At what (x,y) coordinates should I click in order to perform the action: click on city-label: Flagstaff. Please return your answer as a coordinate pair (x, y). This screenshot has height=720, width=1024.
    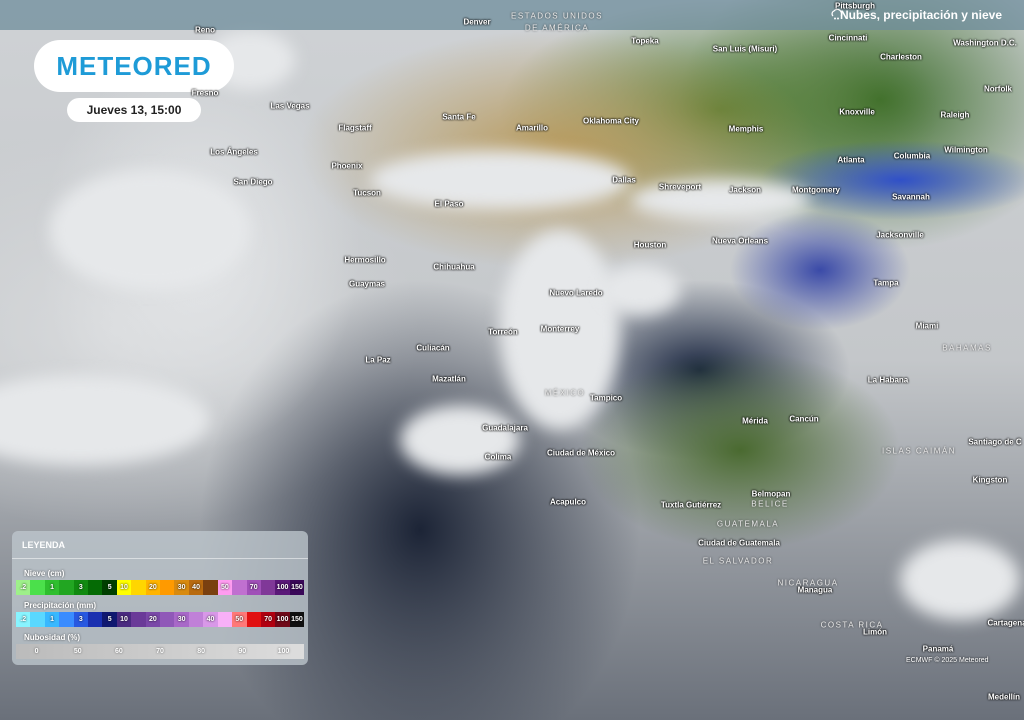
    Looking at the image, I should click on (355, 128).